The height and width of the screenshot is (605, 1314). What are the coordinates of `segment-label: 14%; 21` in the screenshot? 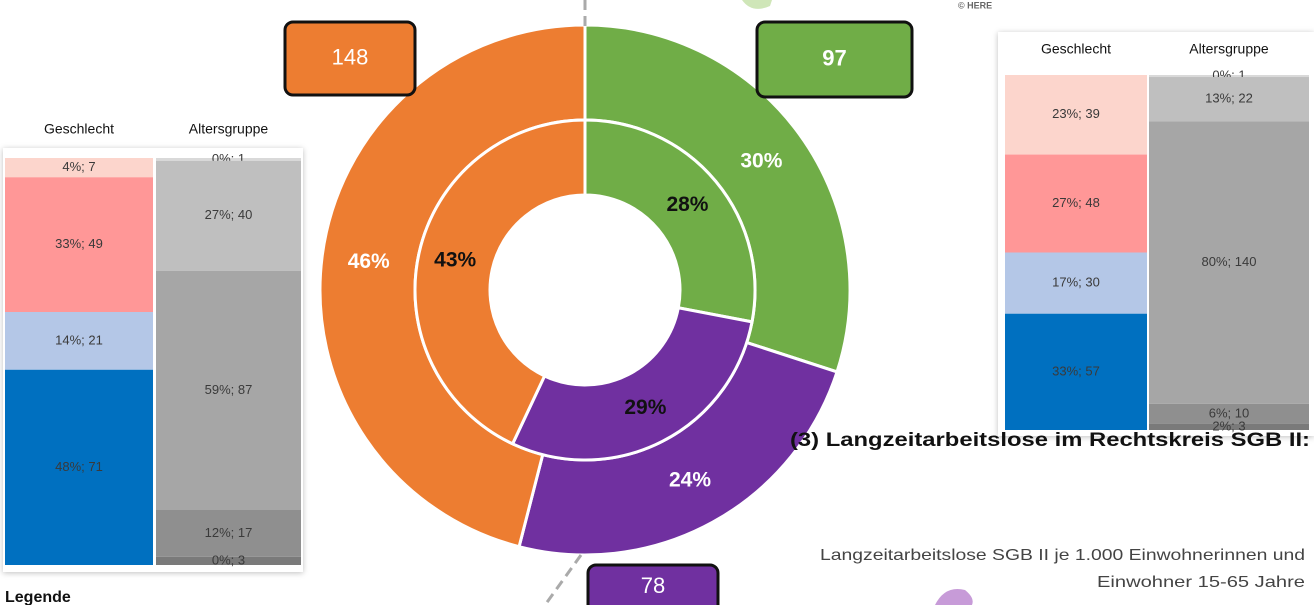 It's located at (79, 339).